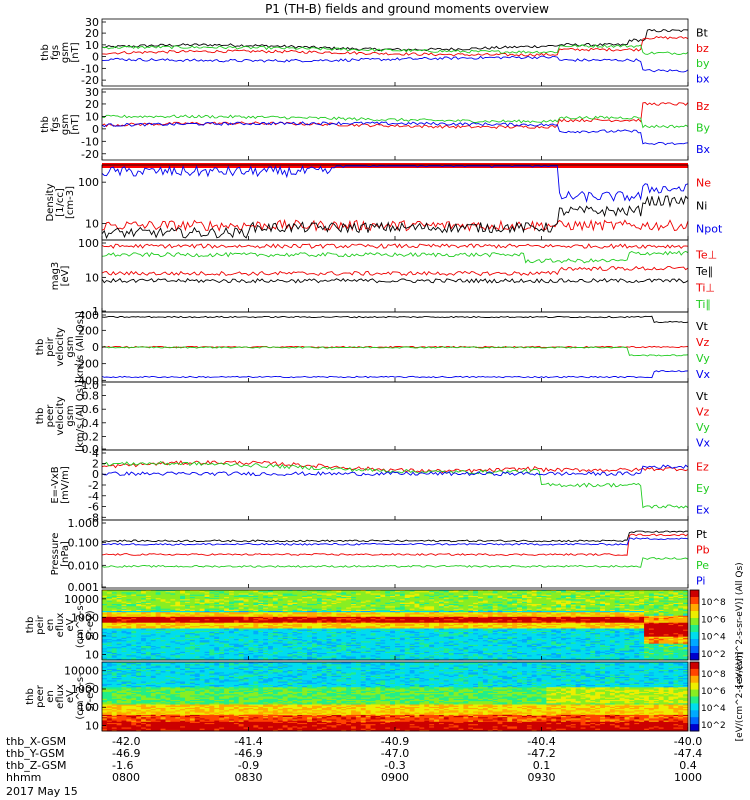 The width and height of the screenshot is (750, 800). I want to click on series-line-Vy, so click(395, 351).